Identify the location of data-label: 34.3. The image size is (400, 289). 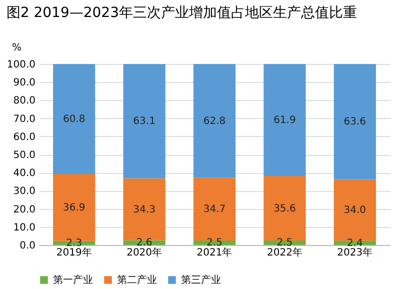
(144, 210).